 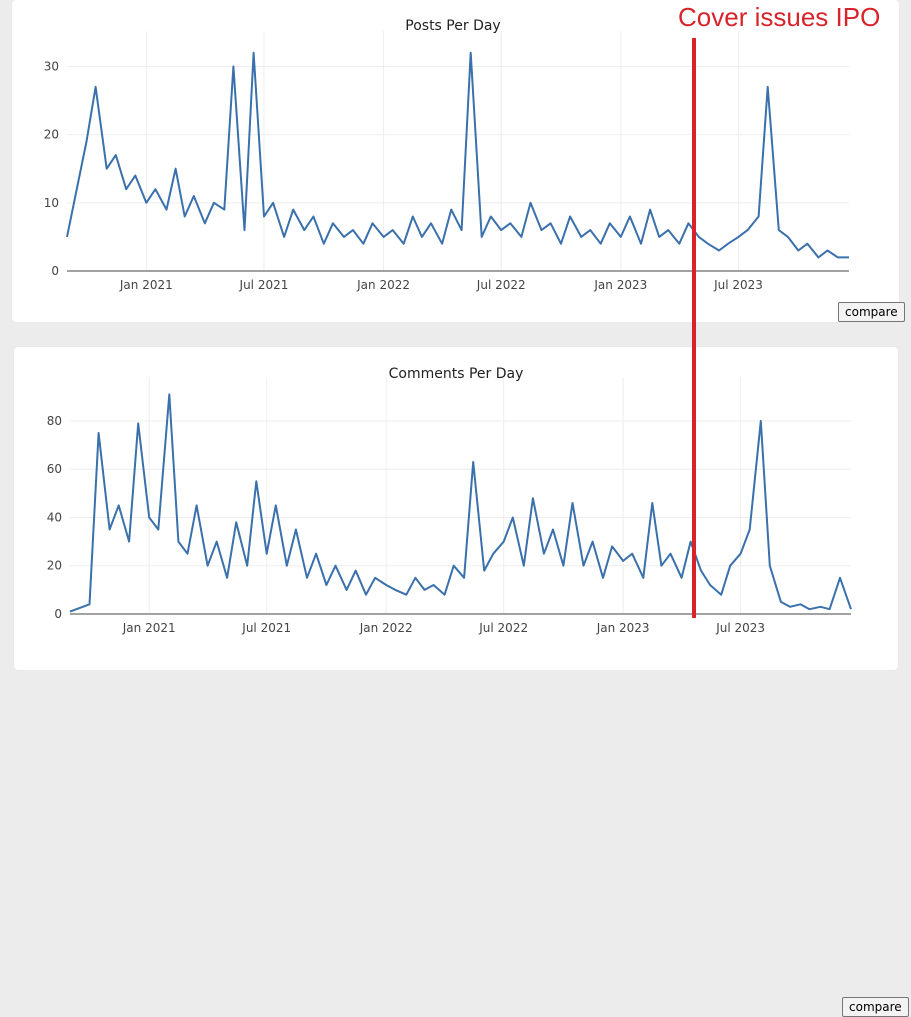 I want to click on posts-compare-button: compare, so click(x=871, y=312).